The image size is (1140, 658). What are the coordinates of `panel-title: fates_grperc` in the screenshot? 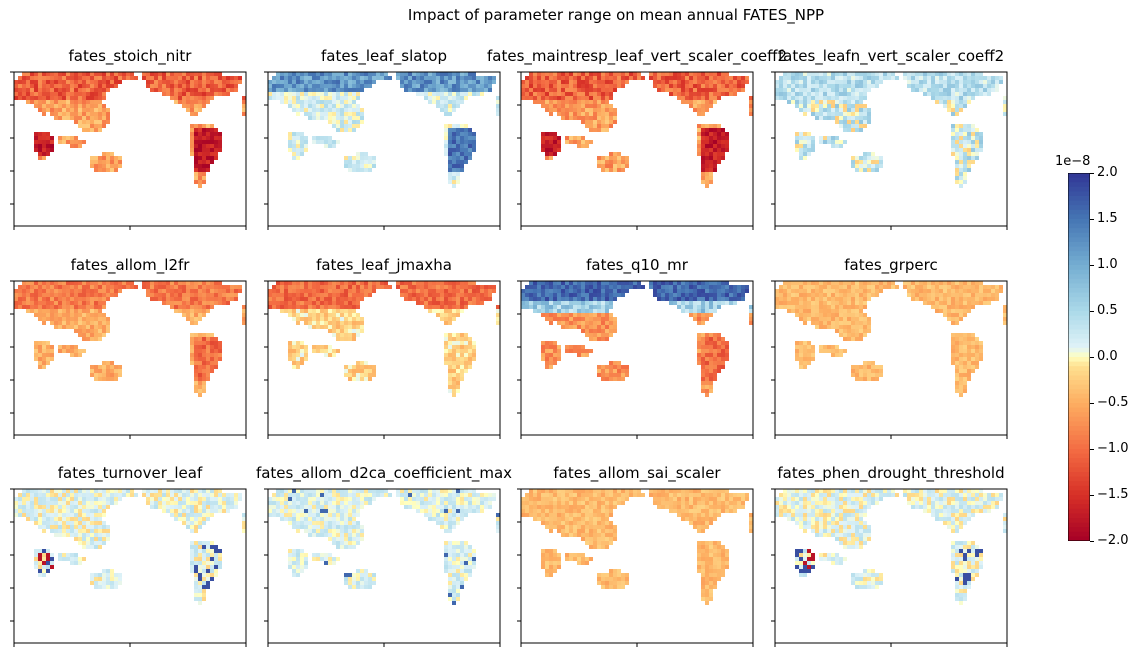 It's located at (891, 265).